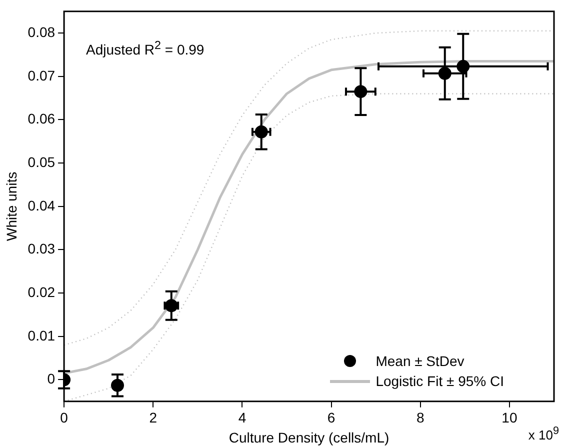 The width and height of the screenshot is (561, 447). I want to click on x-tick-label: 2, so click(153, 418).